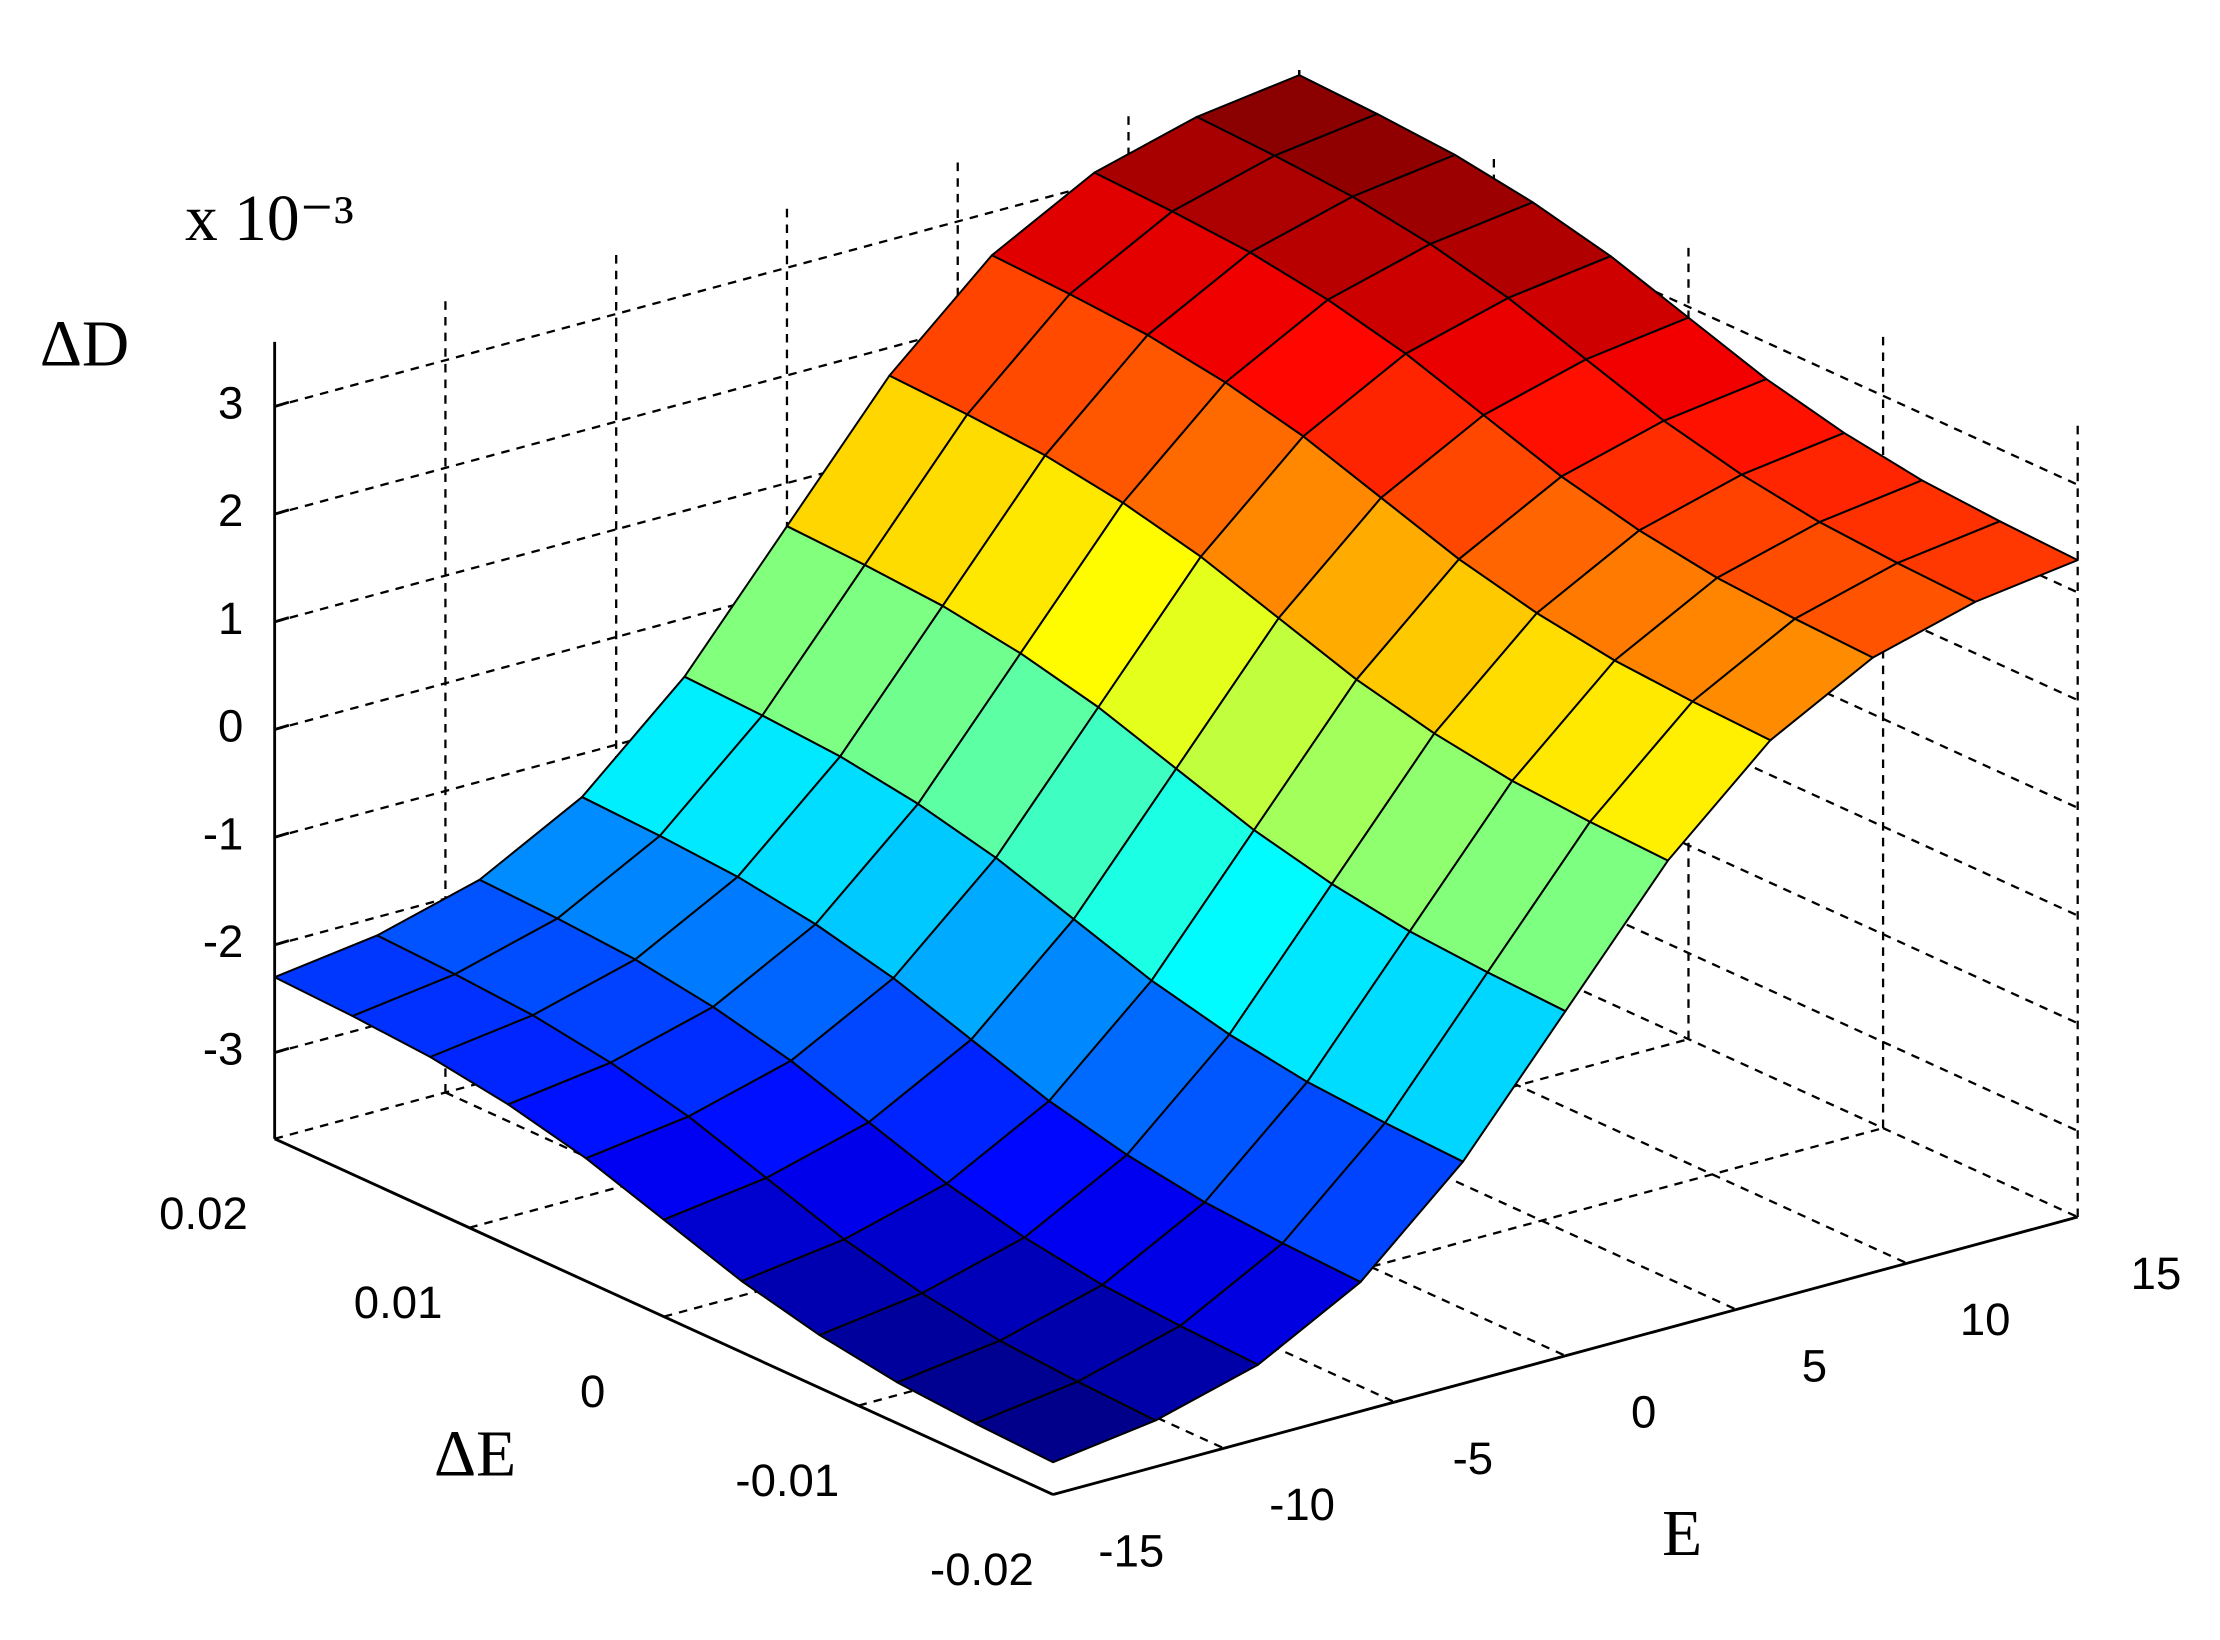 The width and height of the screenshot is (2220, 1640). Describe the element at coordinates (1814, 1365) in the screenshot. I see `x-tick-label: 5` at that location.